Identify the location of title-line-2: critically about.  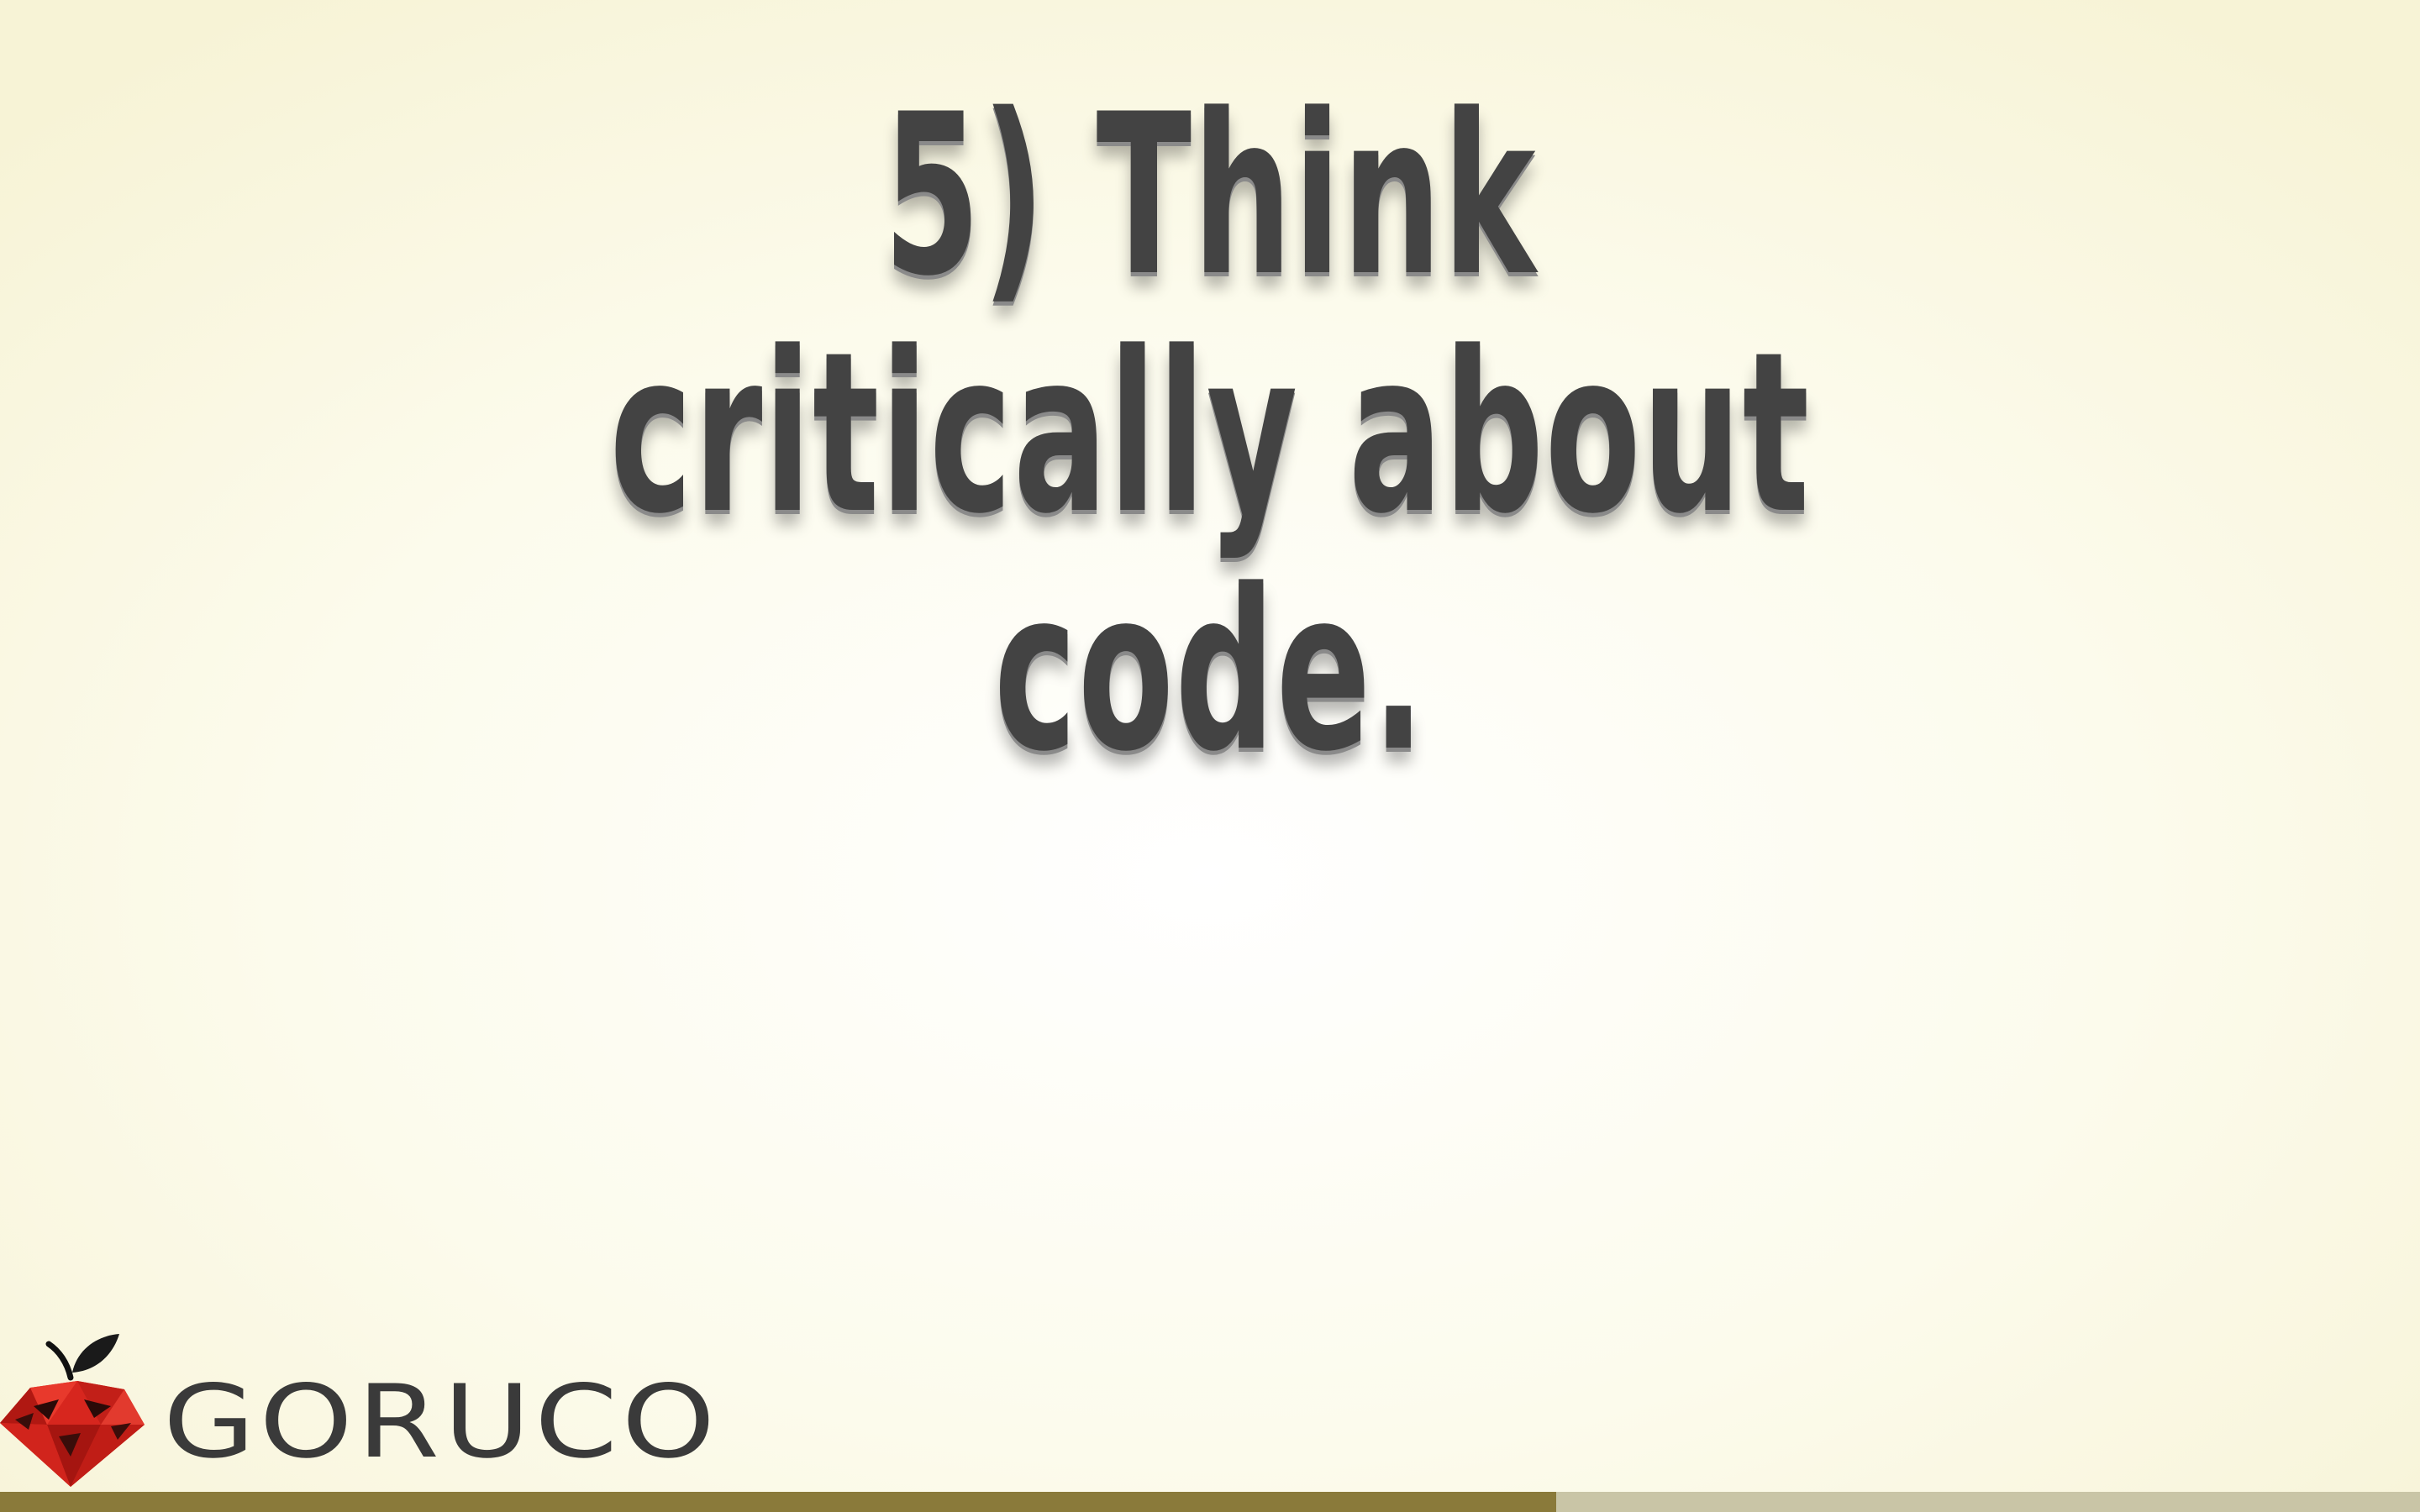
(1210, 434).